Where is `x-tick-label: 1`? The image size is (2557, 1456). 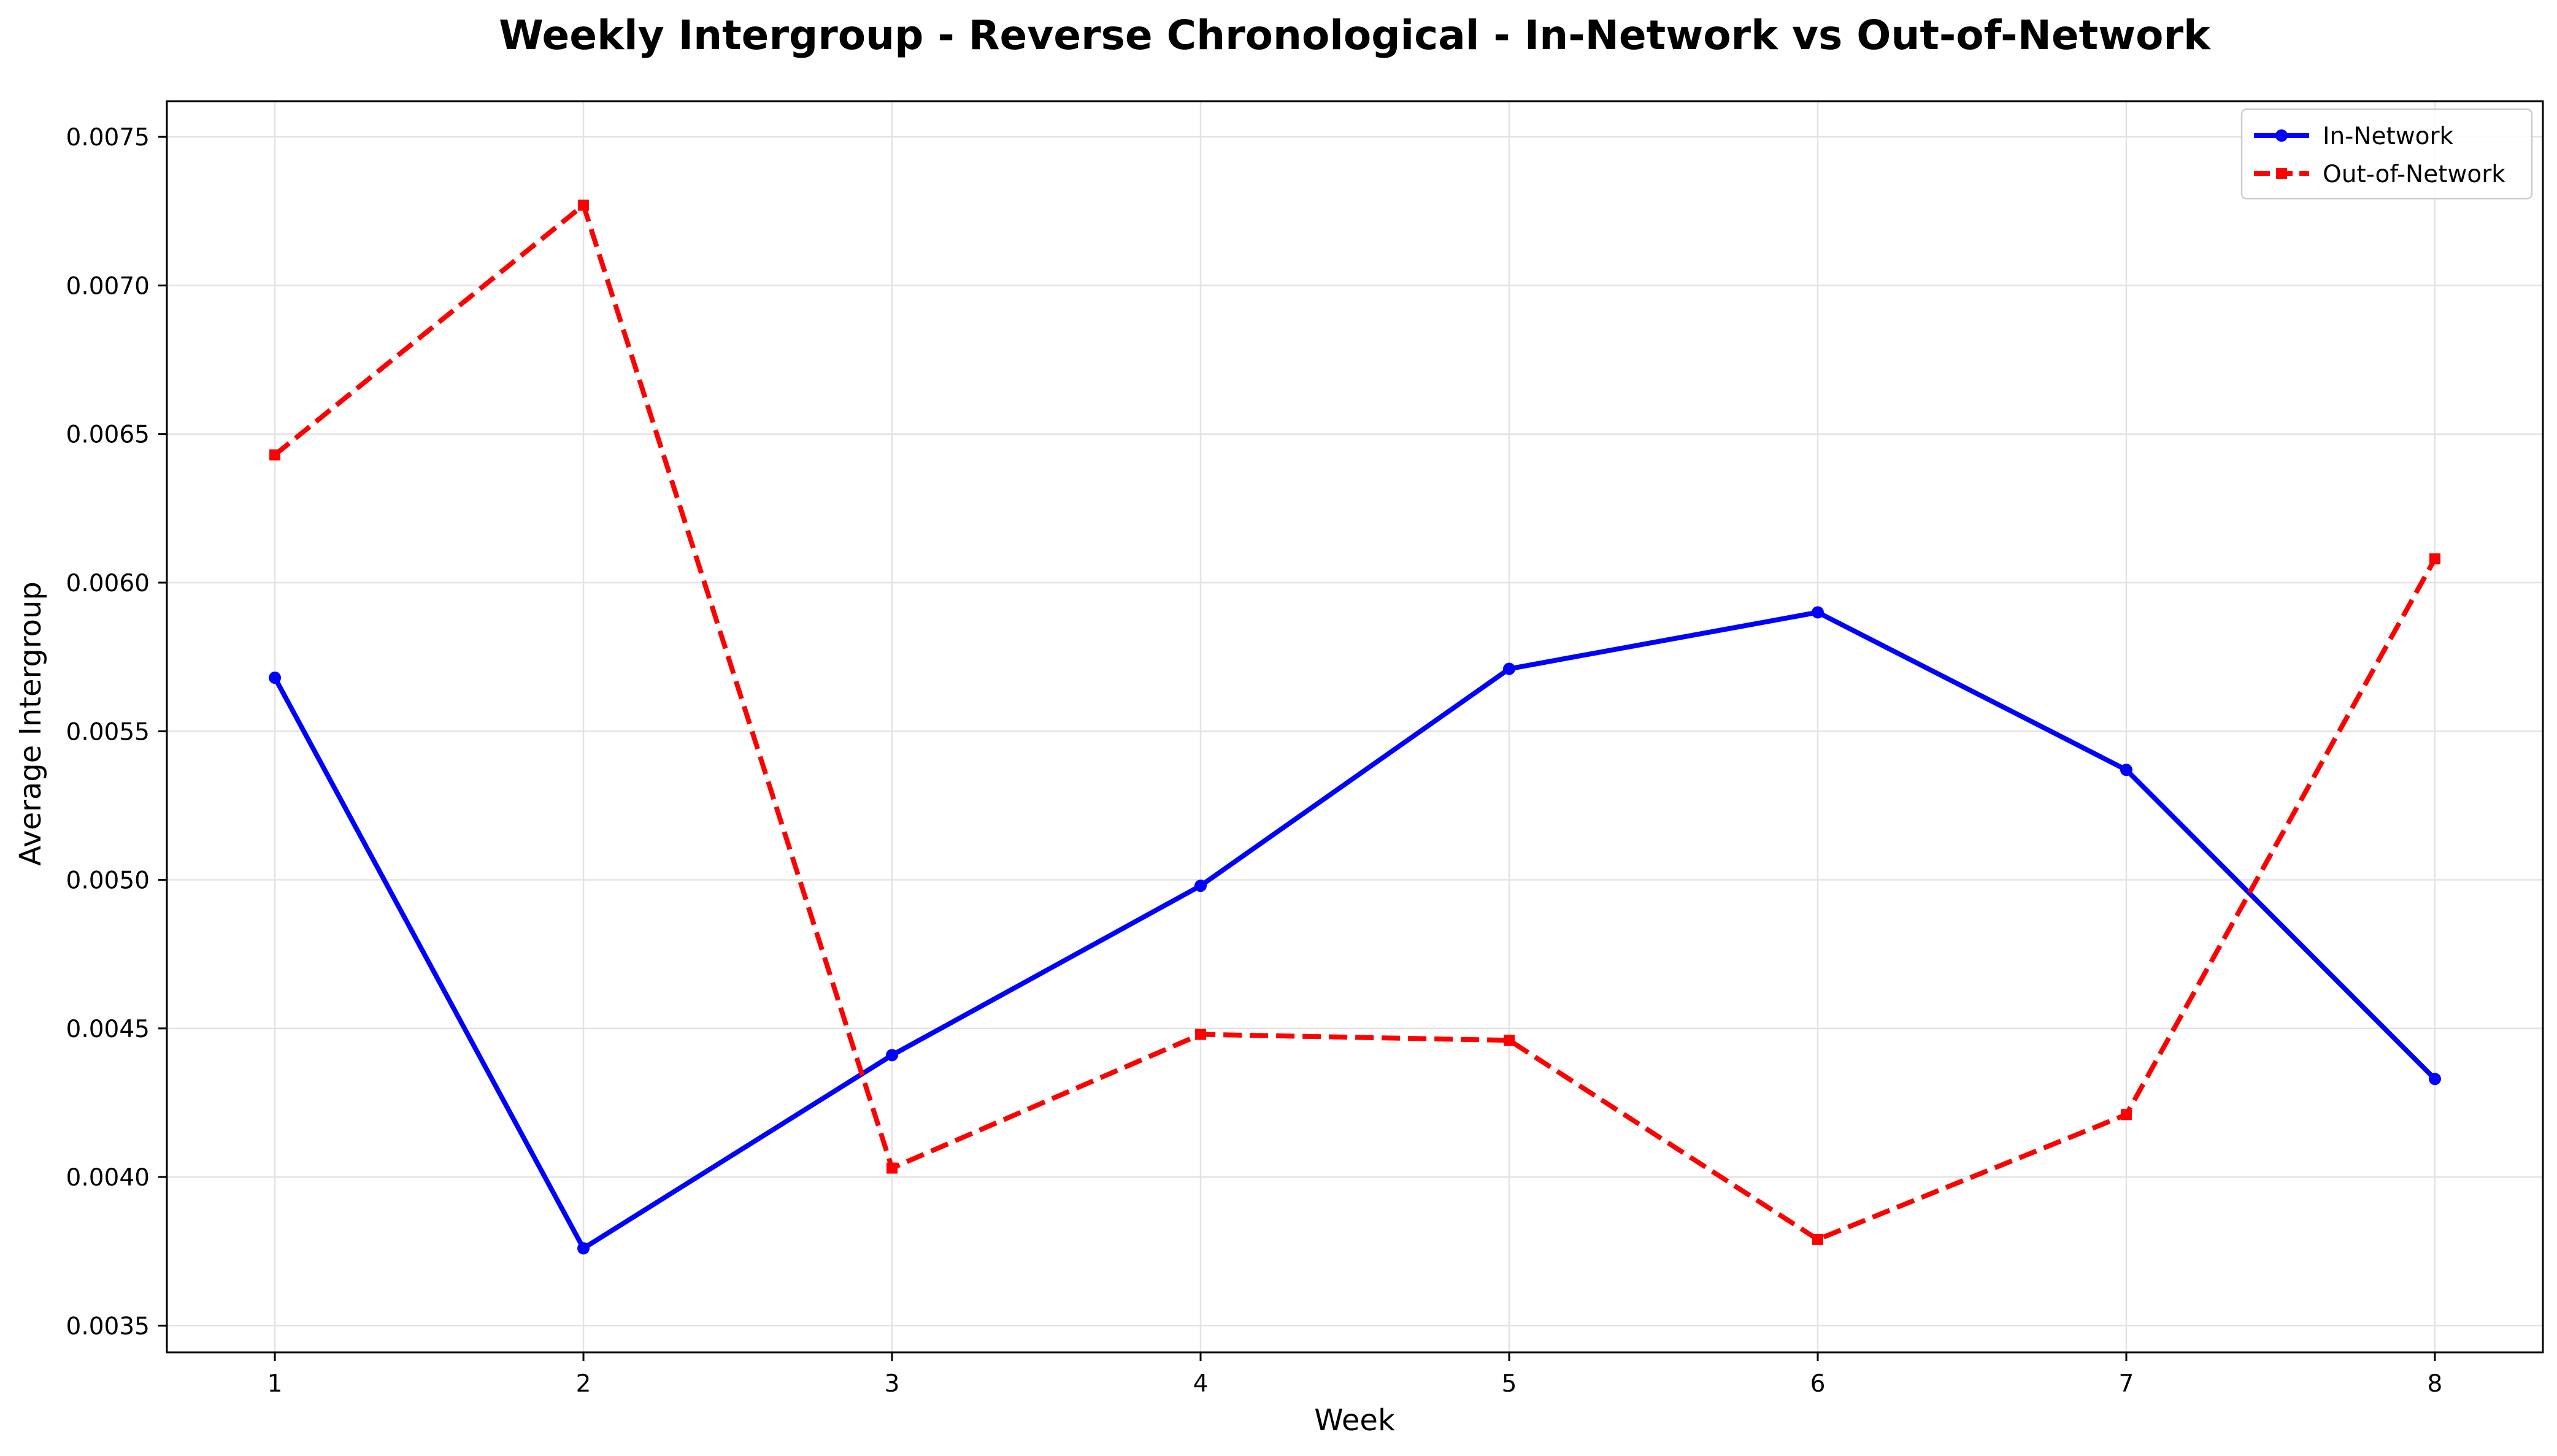 x-tick-label: 1 is located at coordinates (275, 1384).